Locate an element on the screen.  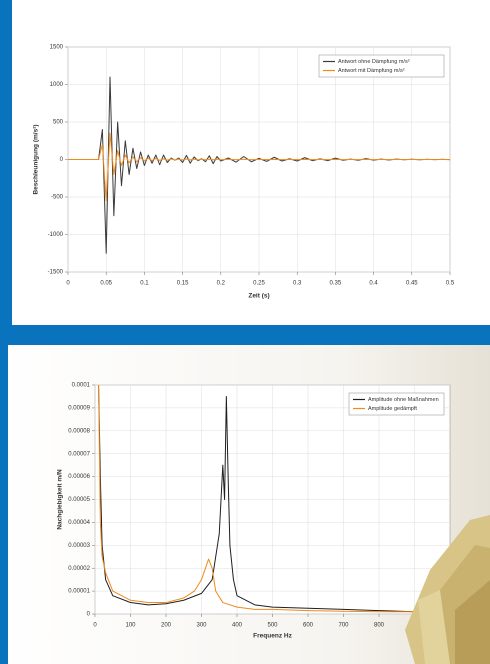
x-tick-label: 700 is located at coordinates (343, 626).